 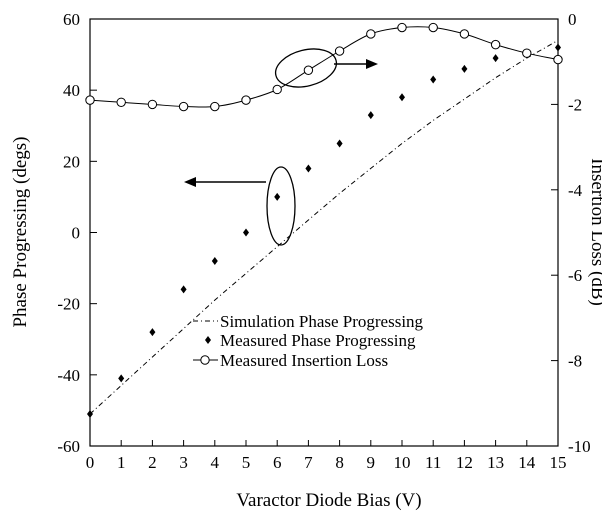 What do you see at coordinates (318, 340) in the screenshot?
I see `legend-label-measured-phase: Measured Phase Progressing` at bounding box center [318, 340].